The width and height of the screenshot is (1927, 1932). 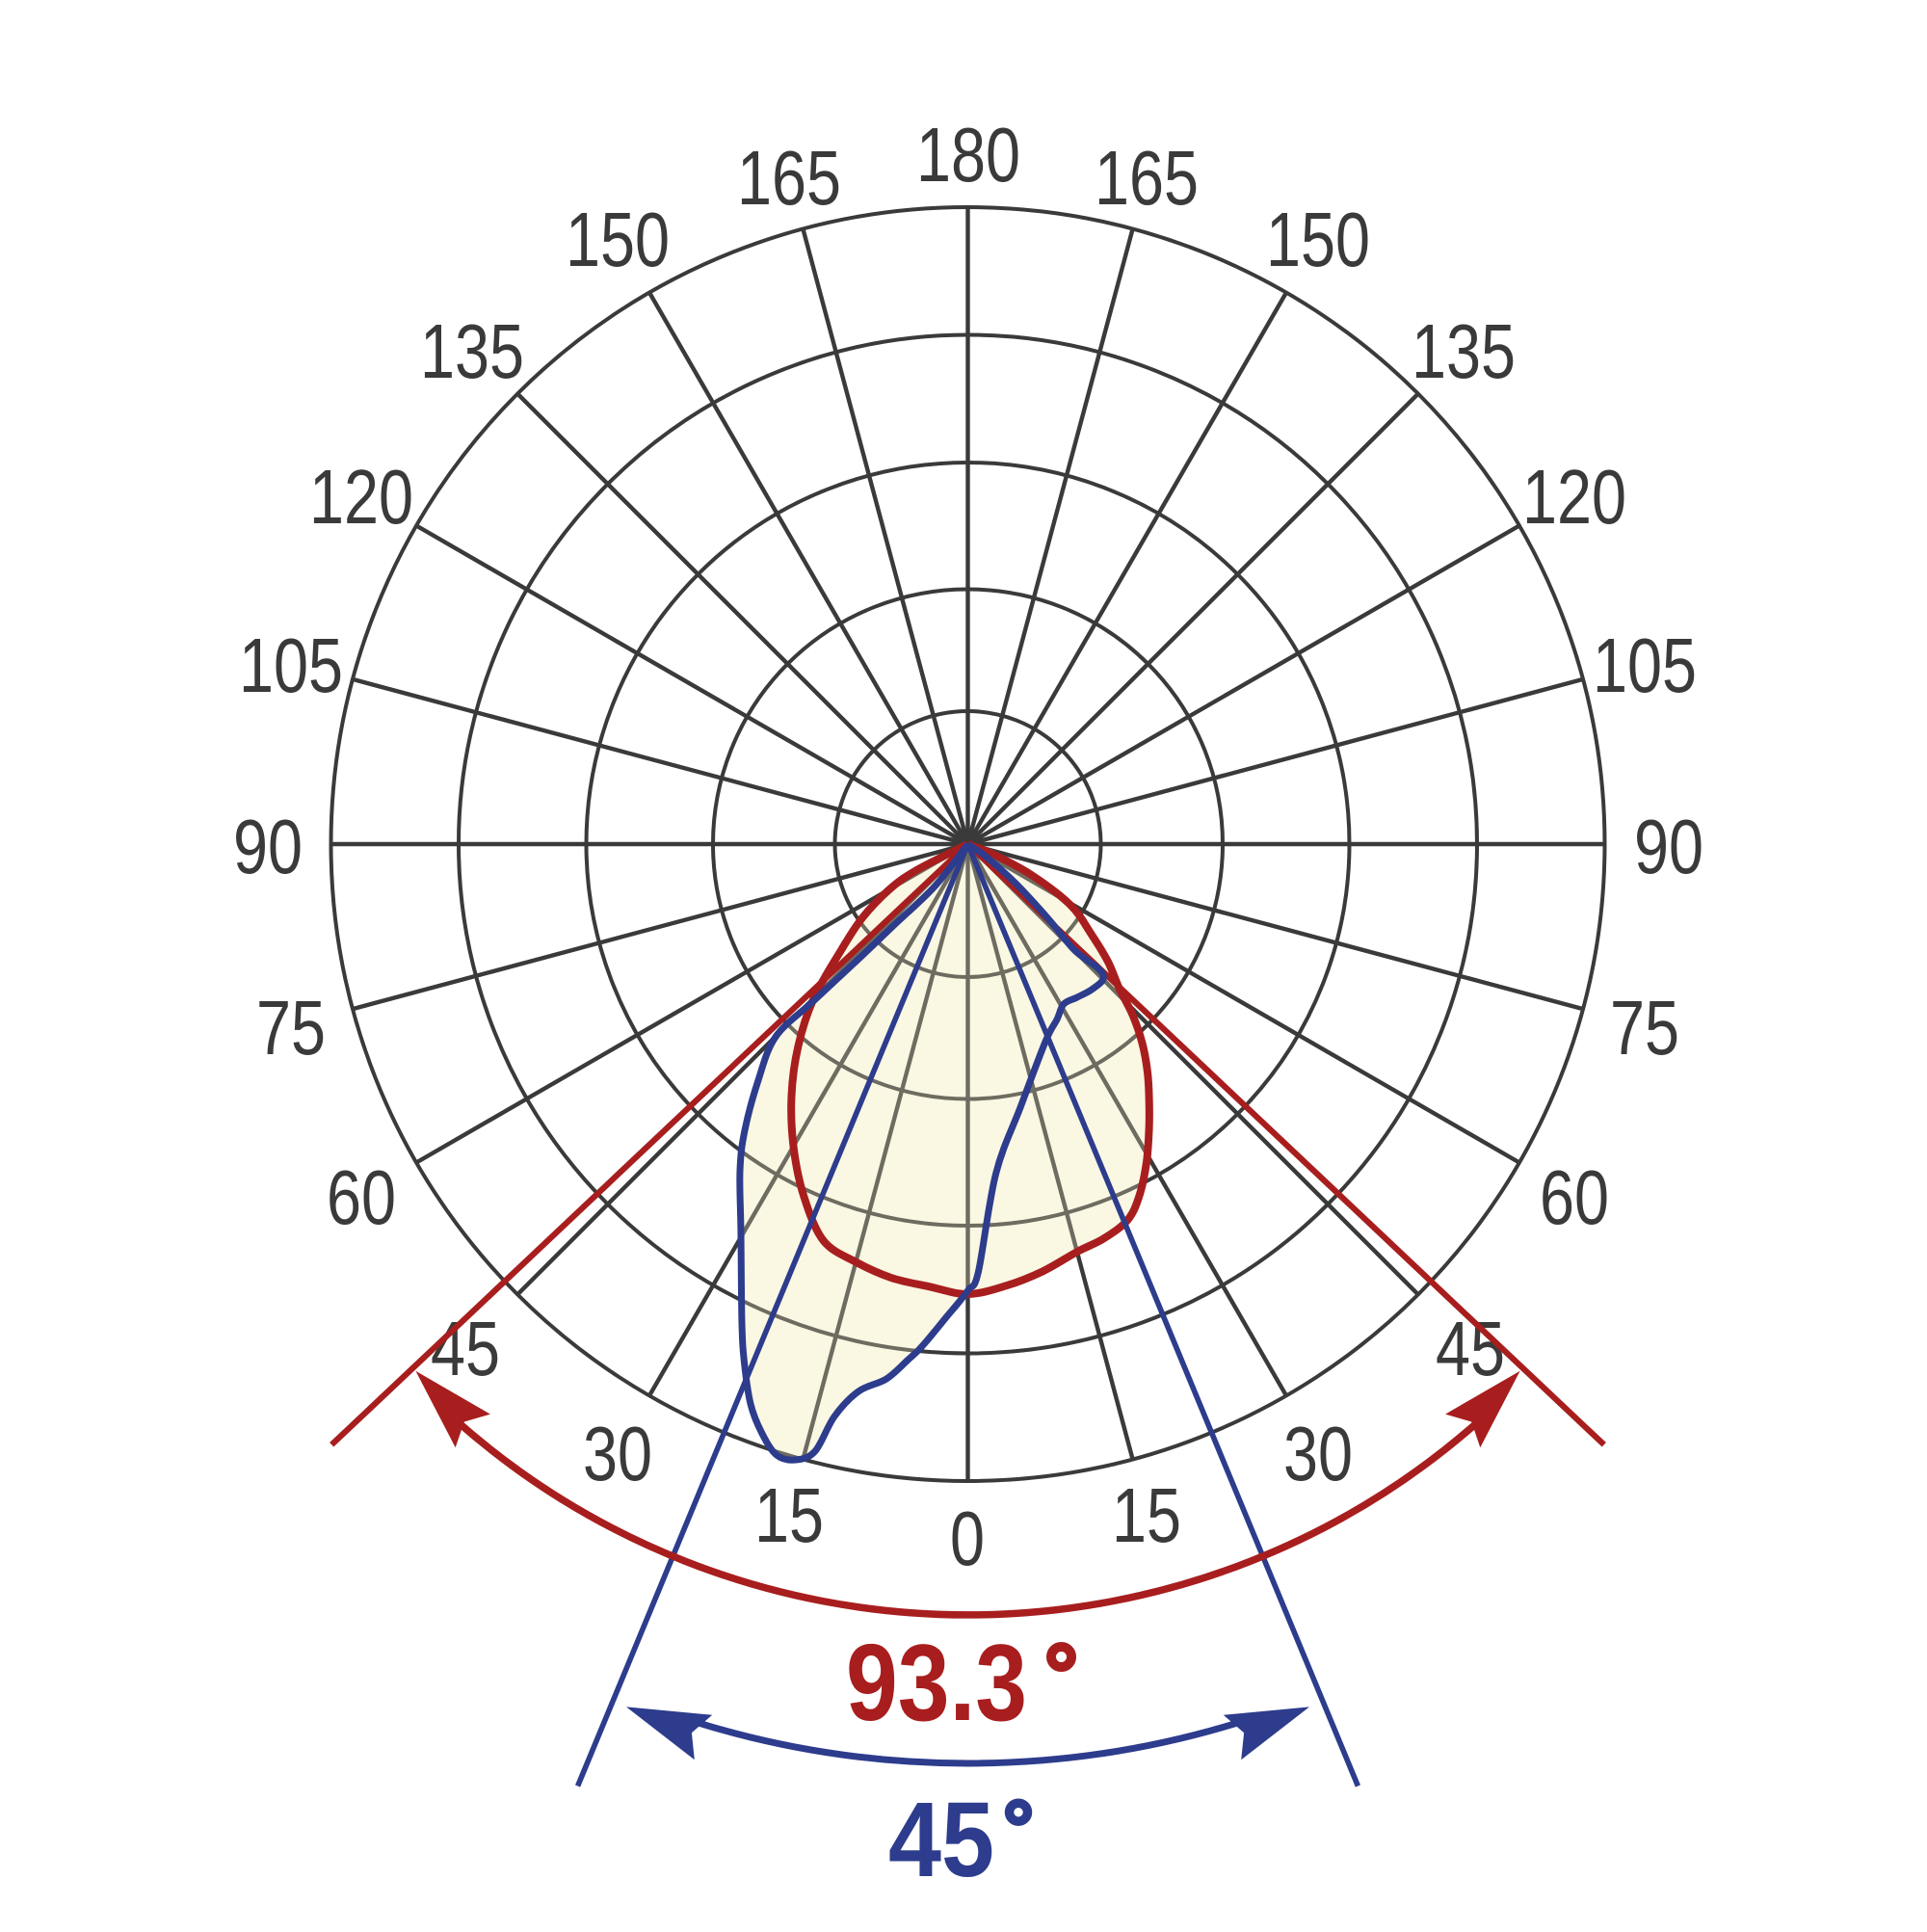 I want to click on svg-text: 93.3, so click(x=936, y=1682).